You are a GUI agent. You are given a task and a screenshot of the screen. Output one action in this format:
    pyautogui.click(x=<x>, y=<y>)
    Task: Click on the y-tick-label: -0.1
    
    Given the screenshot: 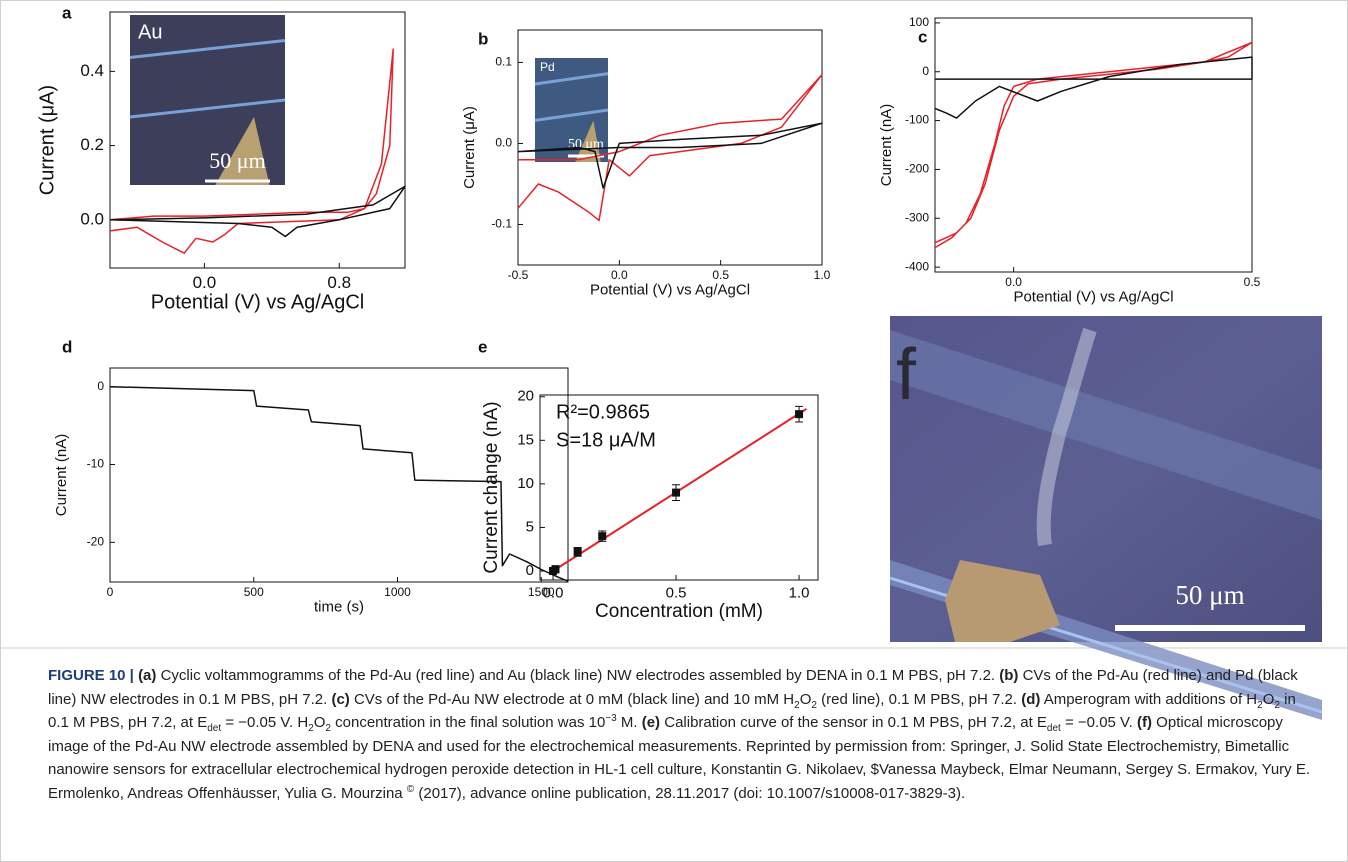 What is the action you would take?
    pyautogui.click(x=501, y=224)
    